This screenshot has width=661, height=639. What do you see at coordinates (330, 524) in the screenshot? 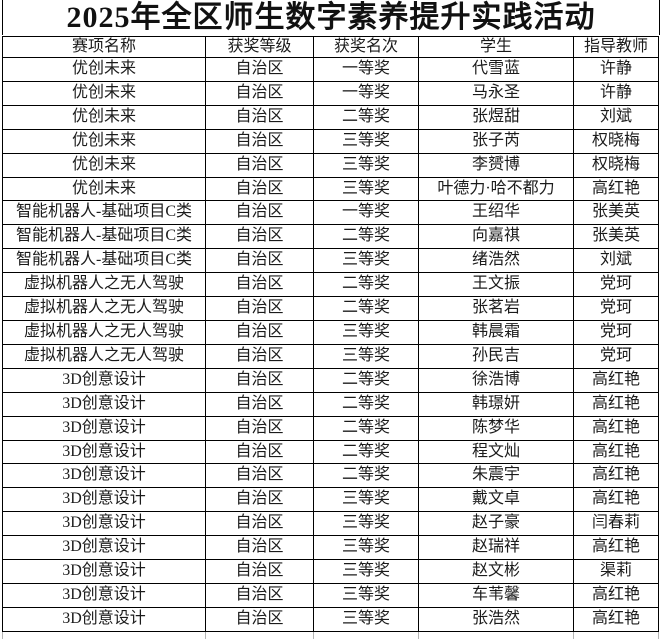
I see `table-row: 3D创意设计 自治区 三等奖 赵子豪 闫春莉` at bounding box center [330, 524].